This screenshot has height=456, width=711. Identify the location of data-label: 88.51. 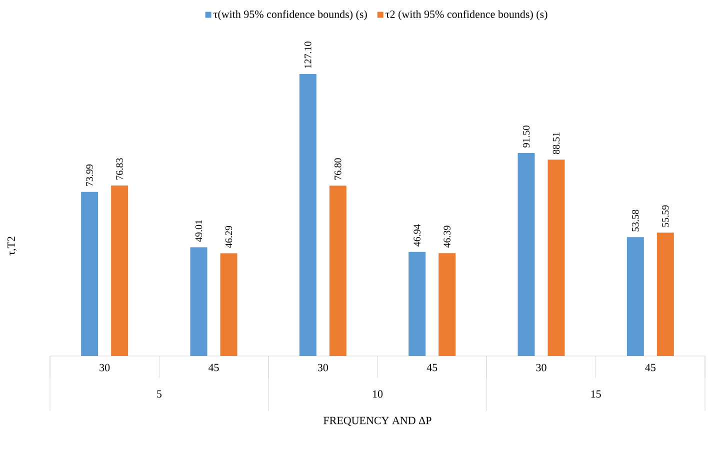
(556, 143).